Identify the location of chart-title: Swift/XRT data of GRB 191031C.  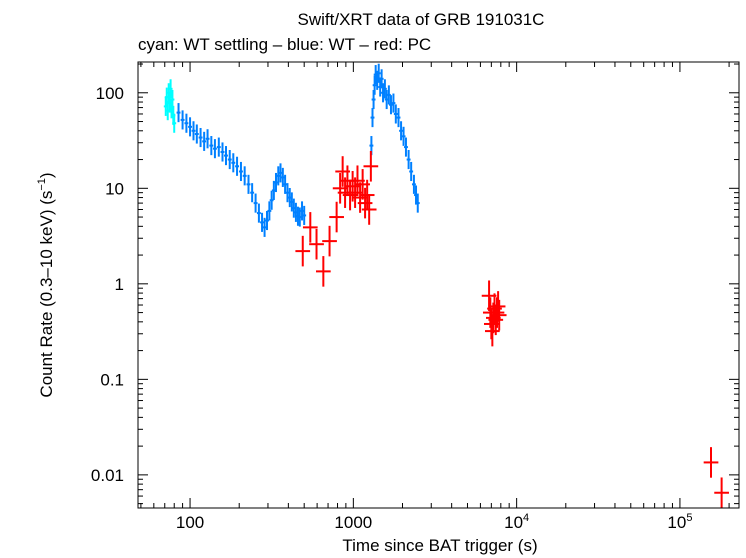
(421, 19).